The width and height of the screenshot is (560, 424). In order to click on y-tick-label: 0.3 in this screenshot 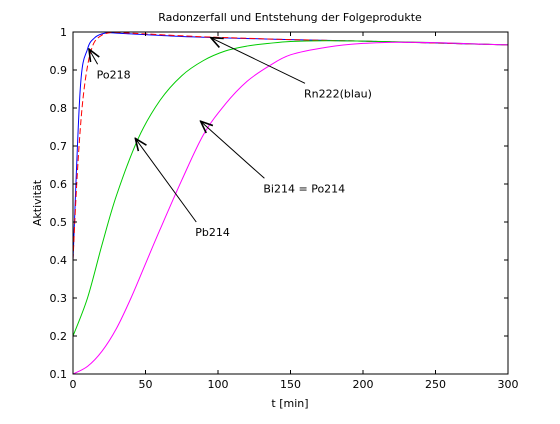, I will do `click(59, 298)`.